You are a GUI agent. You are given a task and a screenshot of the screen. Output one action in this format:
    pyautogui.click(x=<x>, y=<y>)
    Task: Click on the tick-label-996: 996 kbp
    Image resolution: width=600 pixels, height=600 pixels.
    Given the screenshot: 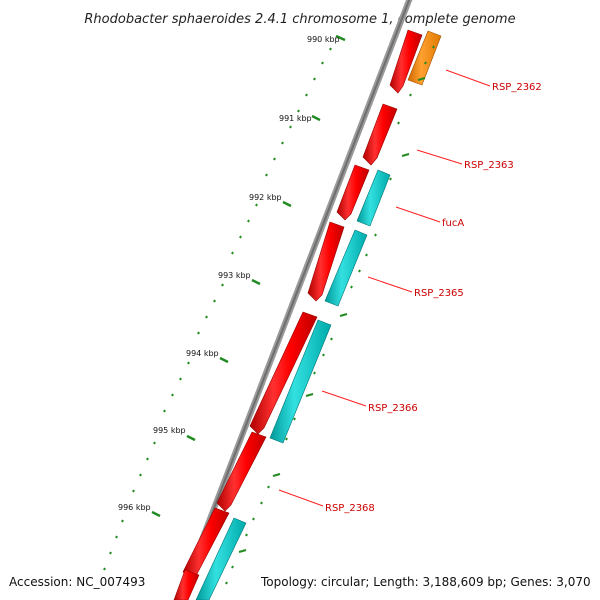 What is the action you would take?
    pyautogui.click(x=134, y=507)
    